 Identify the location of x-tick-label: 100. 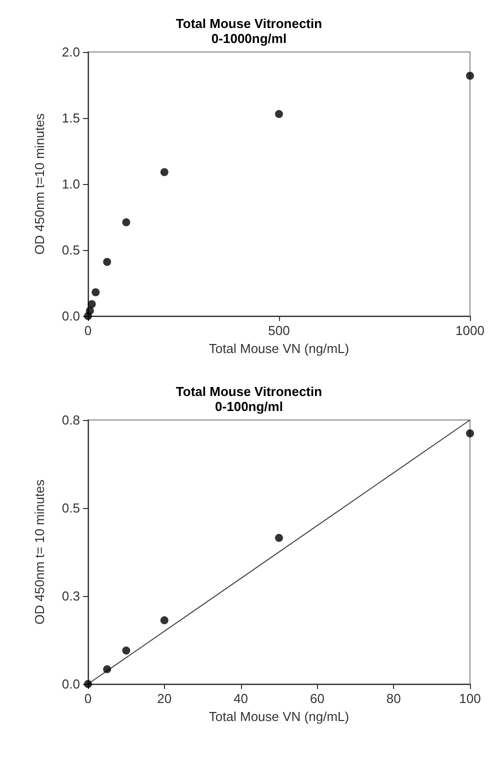
(470, 698).